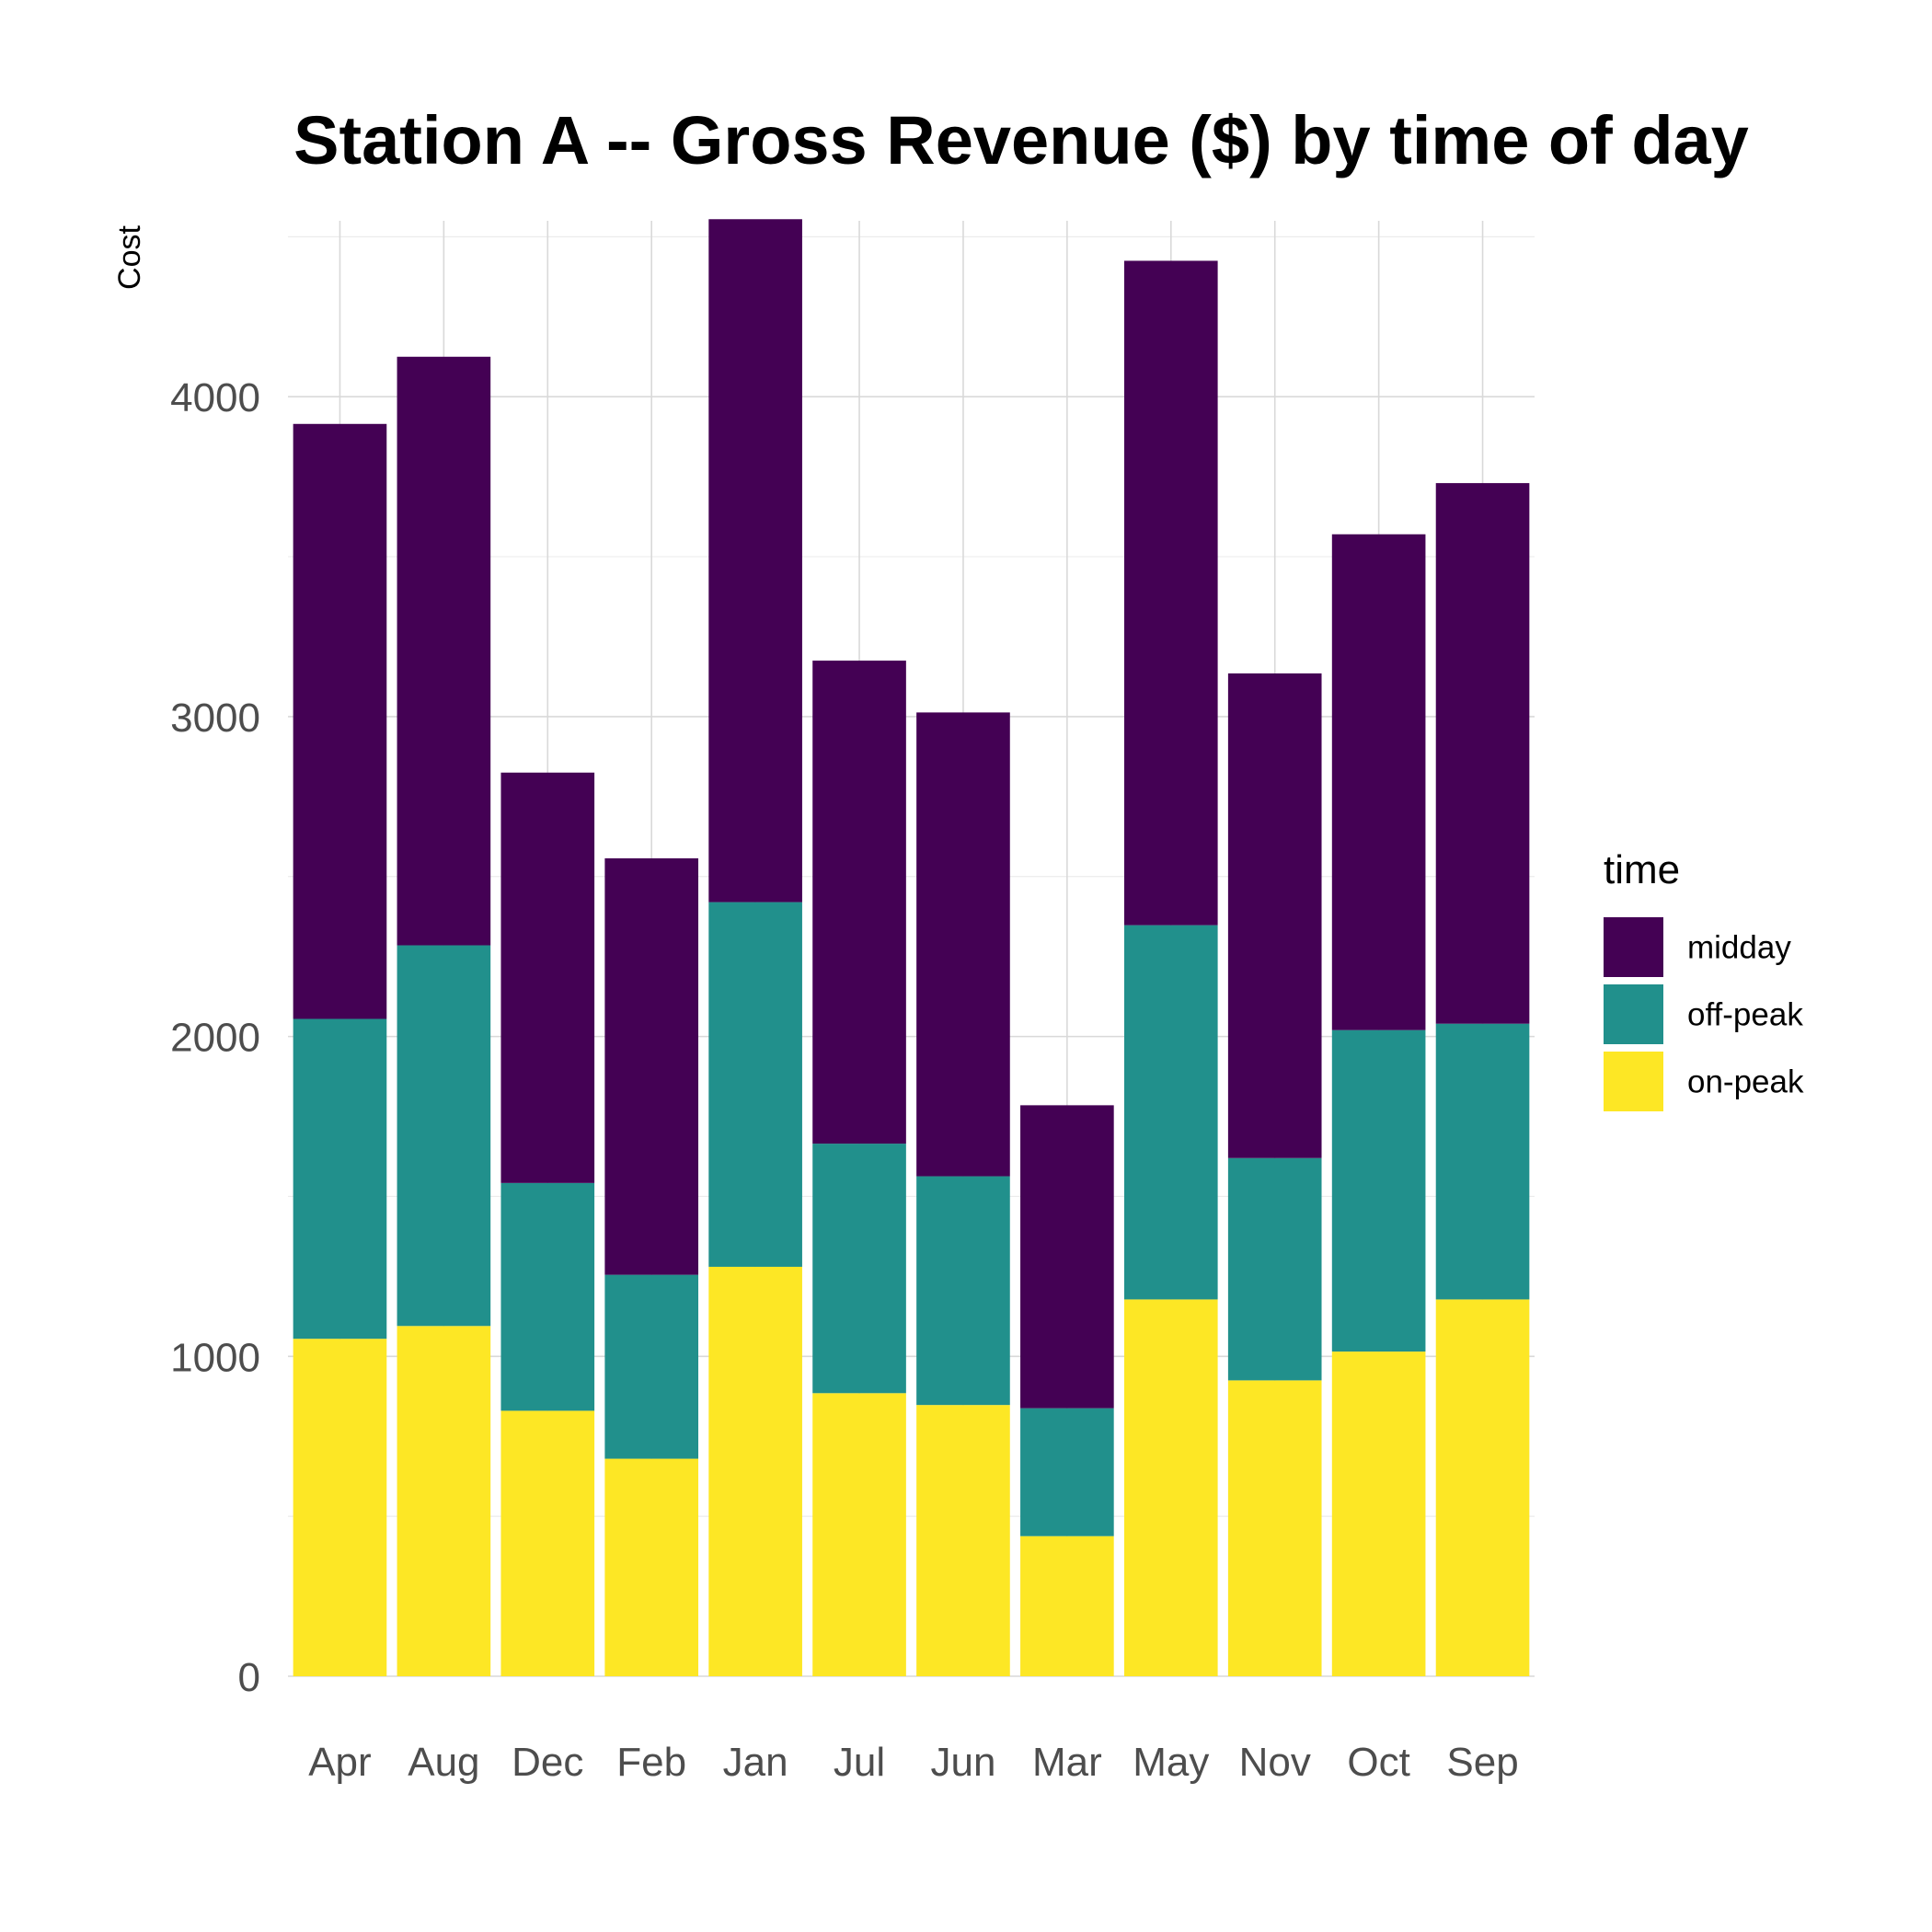  I want to click on y-axis-ticks: 0 1000 2000 3000 4000, so click(215, 1037).